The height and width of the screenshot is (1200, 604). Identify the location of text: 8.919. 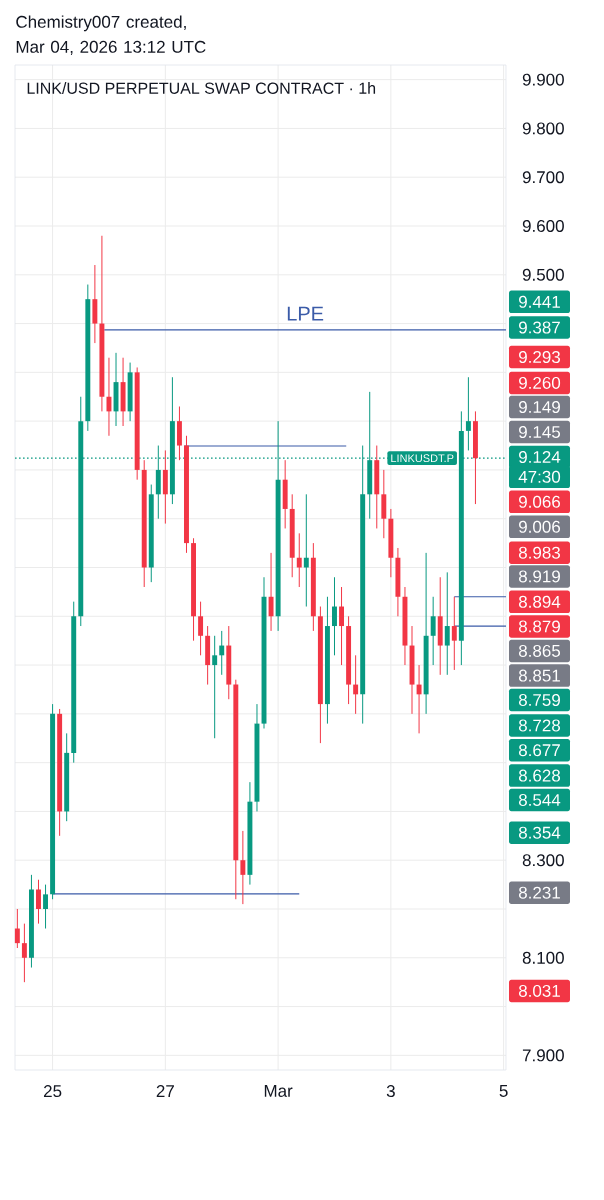
(539, 576).